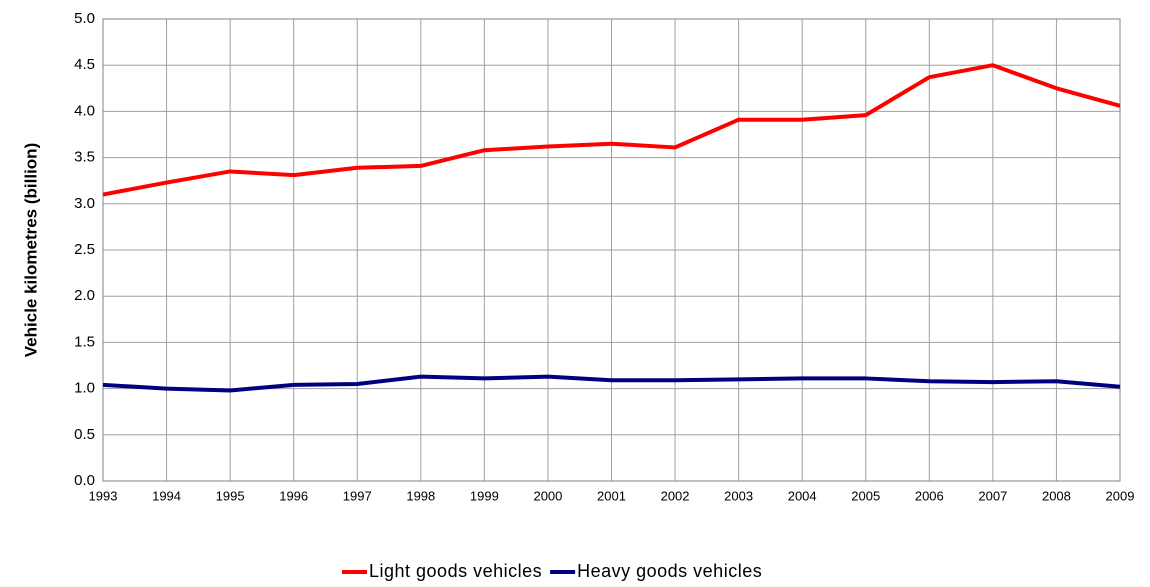 The width and height of the screenshot is (1150, 587). Describe the element at coordinates (84, 295) in the screenshot. I see `y-tick-label: 2.0` at that location.